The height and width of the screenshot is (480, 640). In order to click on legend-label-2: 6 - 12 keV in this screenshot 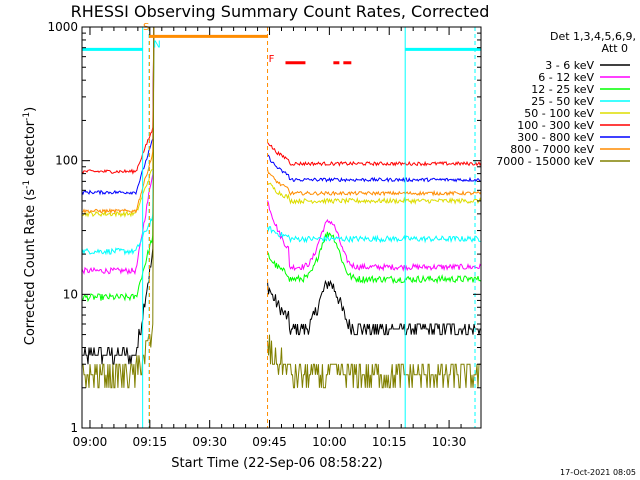, I will do `click(566, 77)`.